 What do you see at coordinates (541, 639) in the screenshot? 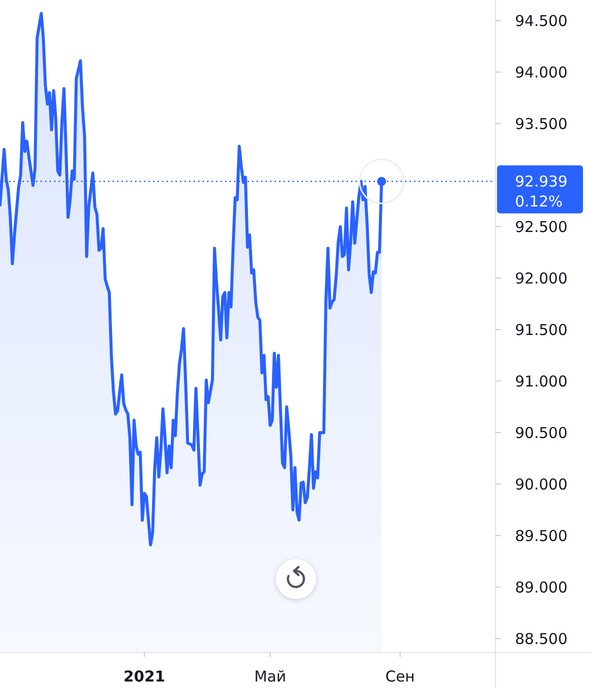
I see `y-tick-label: 88.500` at bounding box center [541, 639].